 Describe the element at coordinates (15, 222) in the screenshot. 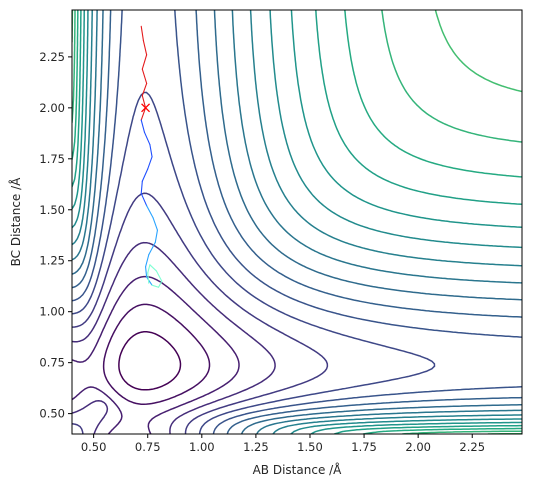

I see `y-axis-label: BC Distance /Å` at that location.